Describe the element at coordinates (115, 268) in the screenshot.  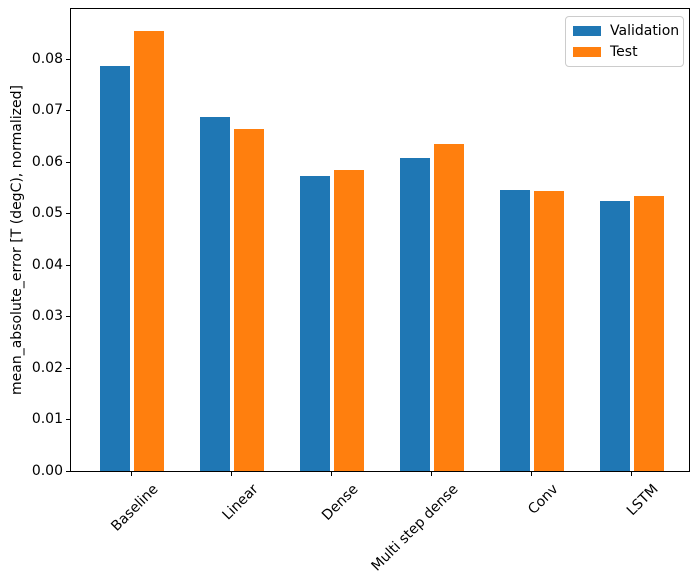
I see `bar-validation-baseline` at that location.